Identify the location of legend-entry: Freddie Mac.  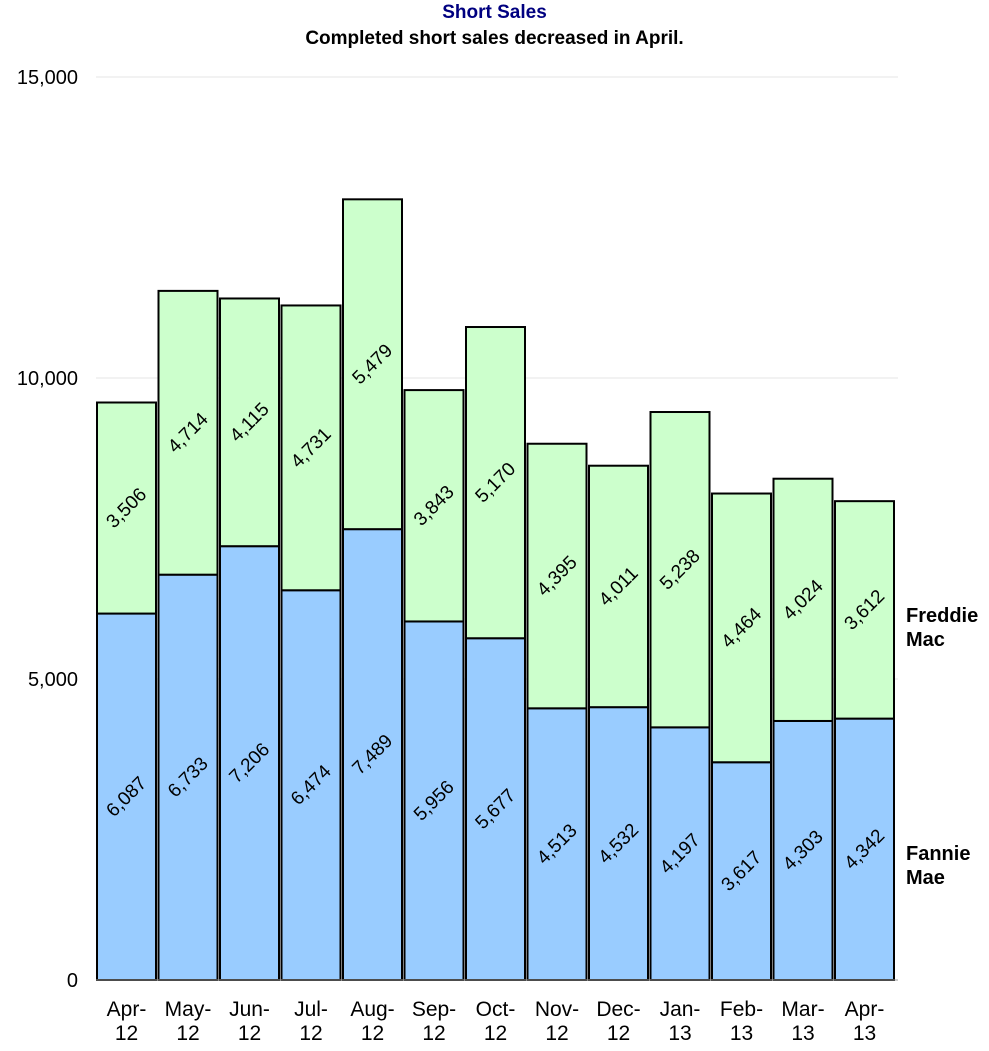
(942, 628).